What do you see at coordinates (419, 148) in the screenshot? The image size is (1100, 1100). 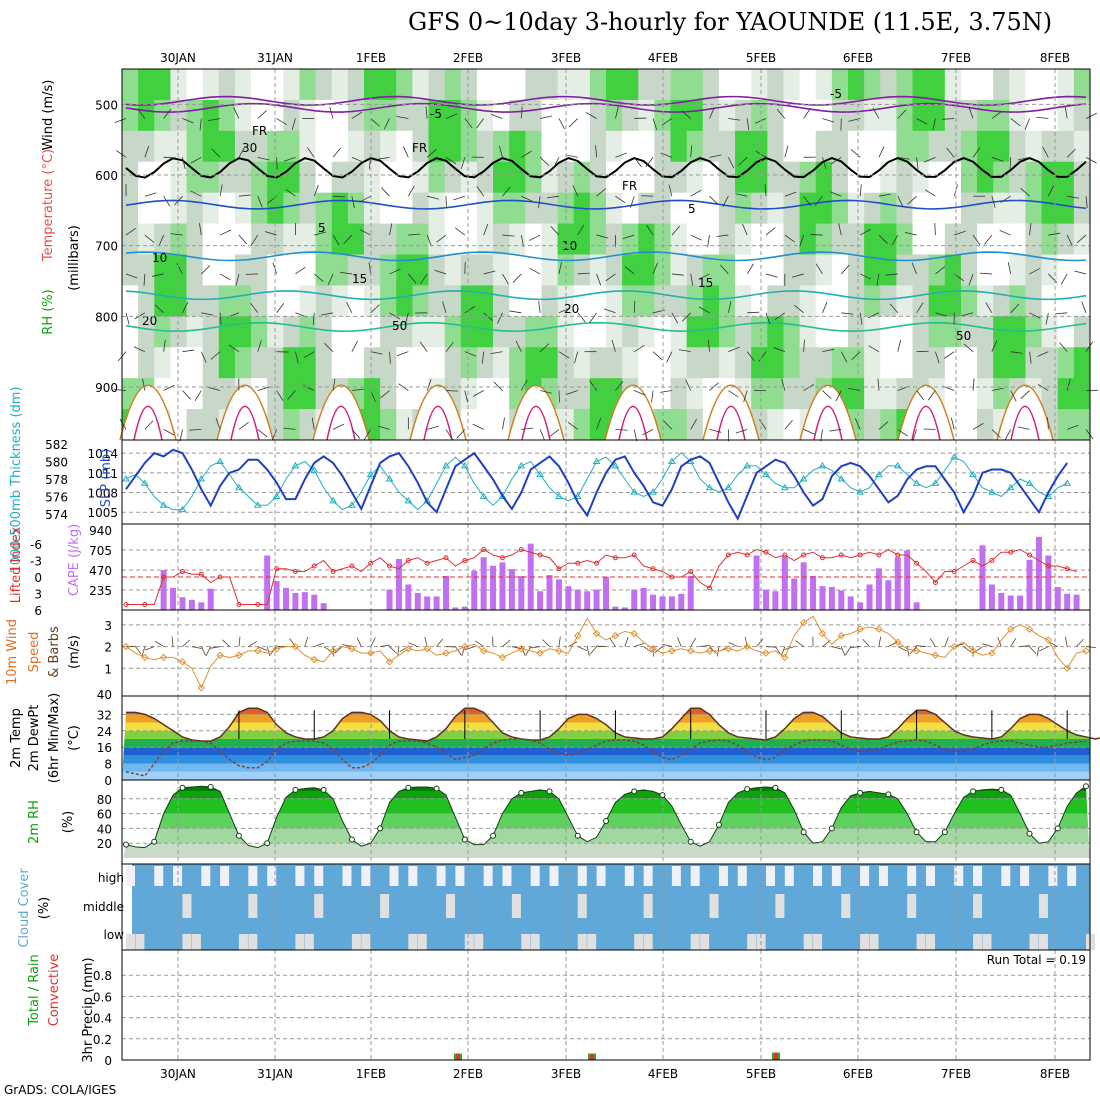 I see `contour-label: FR` at bounding box center [419, 148].